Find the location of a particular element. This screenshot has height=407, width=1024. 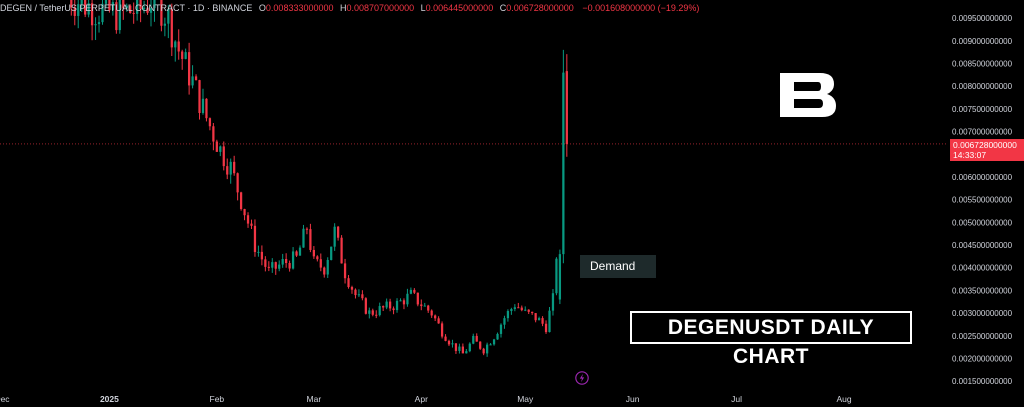

open-value: 0.008333000000 is located at coordinates (299, 8).